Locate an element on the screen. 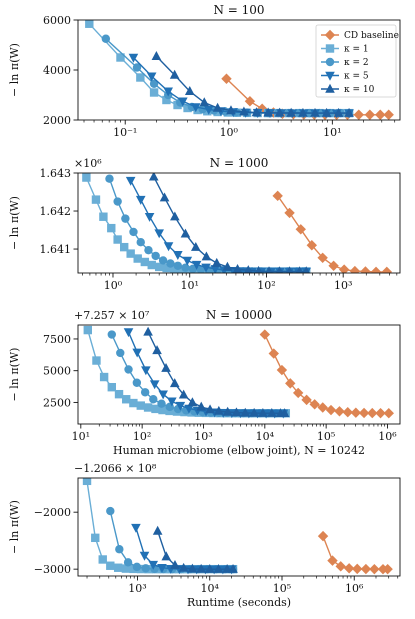  legend: CD baseline κ = 1 κ = 2 κ = 5 κ = 10 is located at coordinates (357, 61).